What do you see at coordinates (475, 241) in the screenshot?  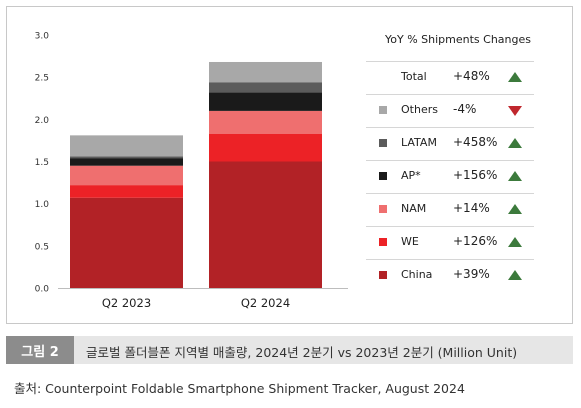 I see `legend-yoy-change: +126%` at bounding box center [475, 241].